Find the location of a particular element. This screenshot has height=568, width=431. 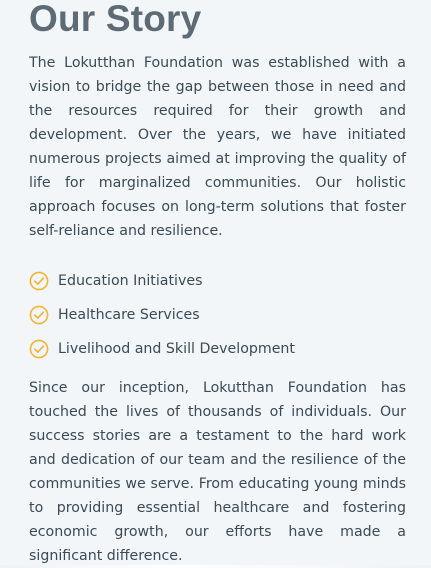

feature-item-education: Education Initiatives is located at coordinates (162, 281).